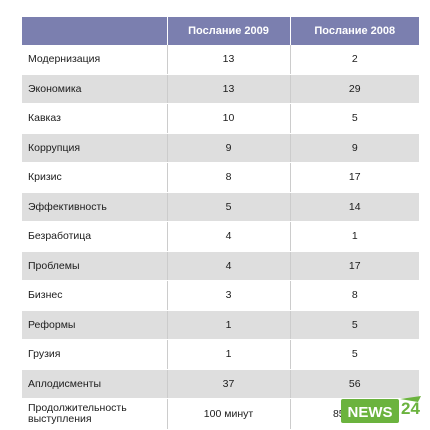 The height and width of the screenshot is (430, 430). What do you see at coordinates (228, 414) in the screenshot?
I see `value-2009: 100 минут` at bounding box center [228, 414].